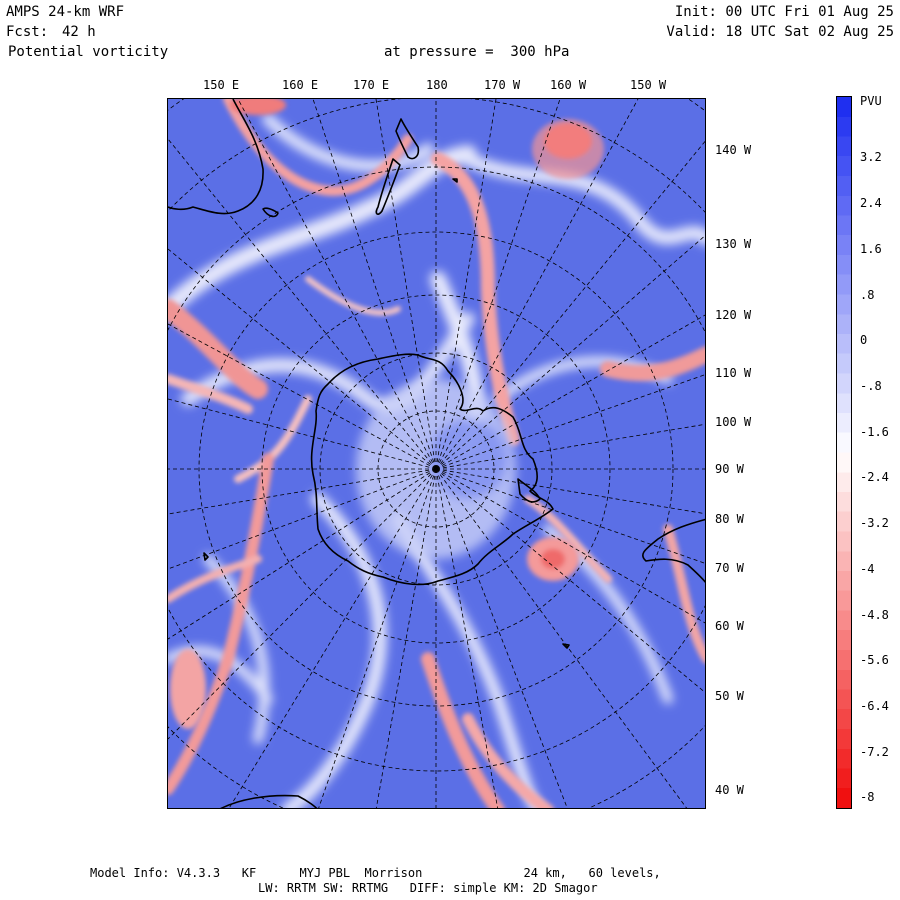  Describe the element at coordinates (27, 32) in the screenshot. I see `forecast-label: Fcst:` at that location.